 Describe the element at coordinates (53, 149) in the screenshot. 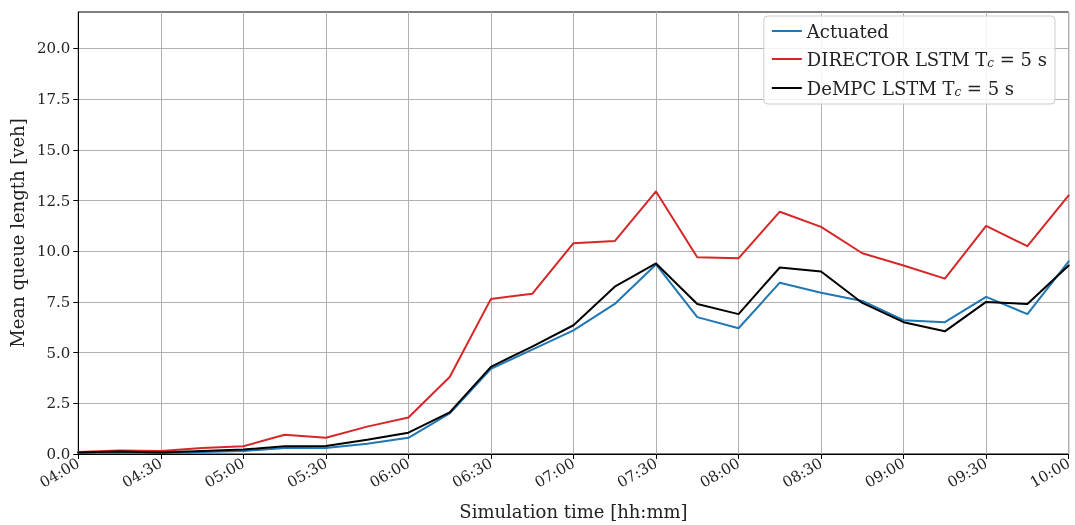

I see `y-tick-label: 15.0` at that location.